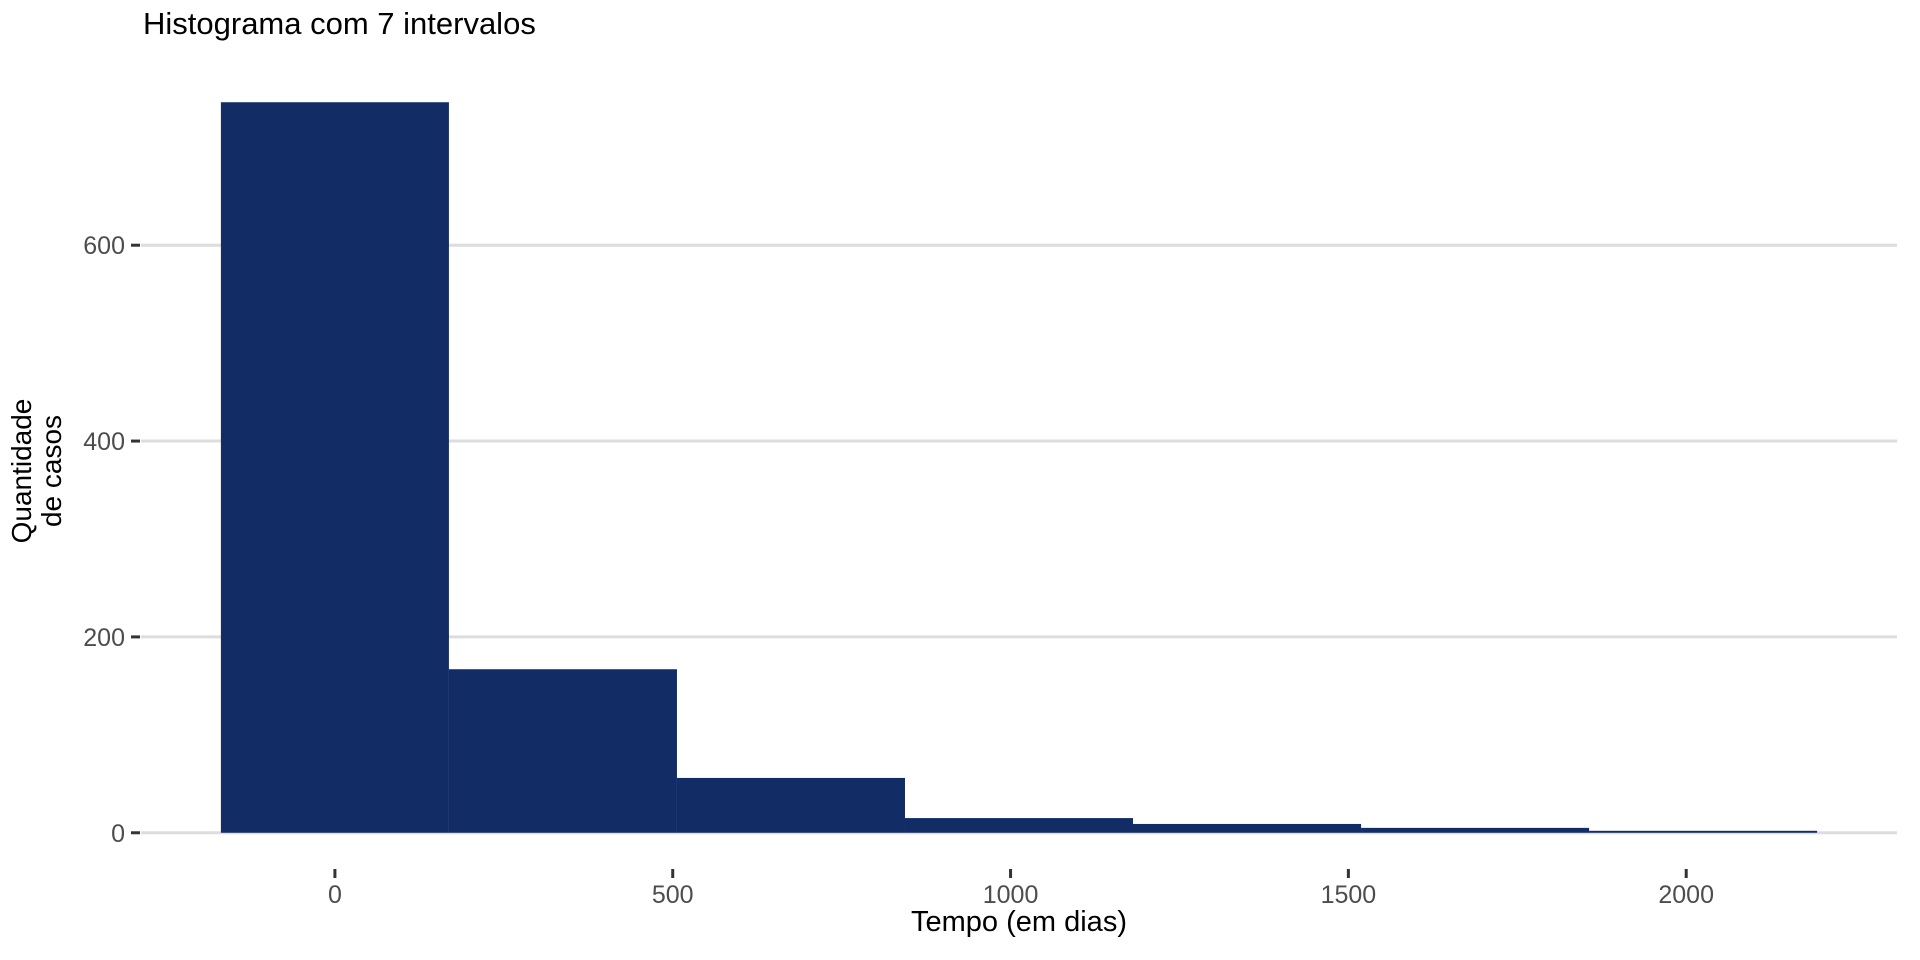 The image size is (1920, 960). Describe the element at coordinates (335, 895) in the screenshot. I see `x-tick-label: 0` at that location.